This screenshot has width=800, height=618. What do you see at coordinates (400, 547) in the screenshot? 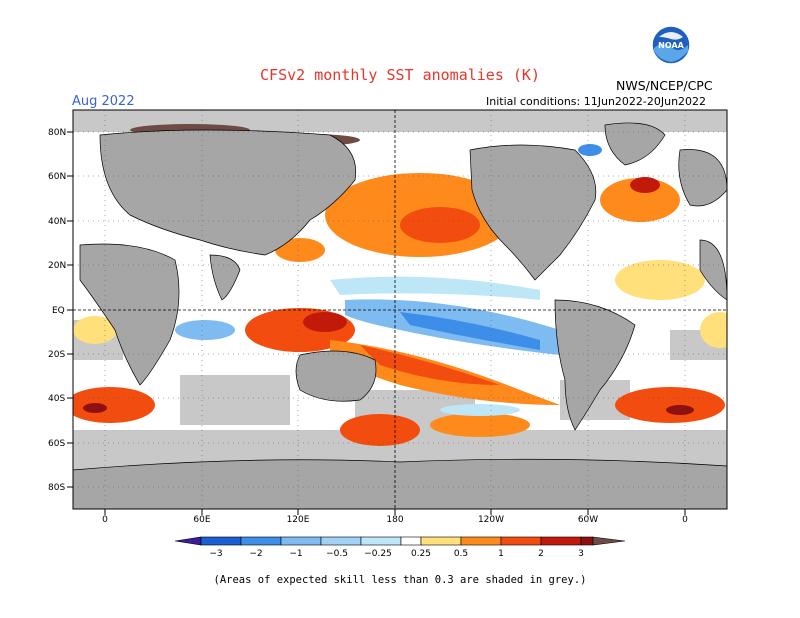
I see `colorbar-legend: −3 −2 −1 −0.5 −0.25 0.25 0.5 1 2 3` at bounding box center [400, 547].